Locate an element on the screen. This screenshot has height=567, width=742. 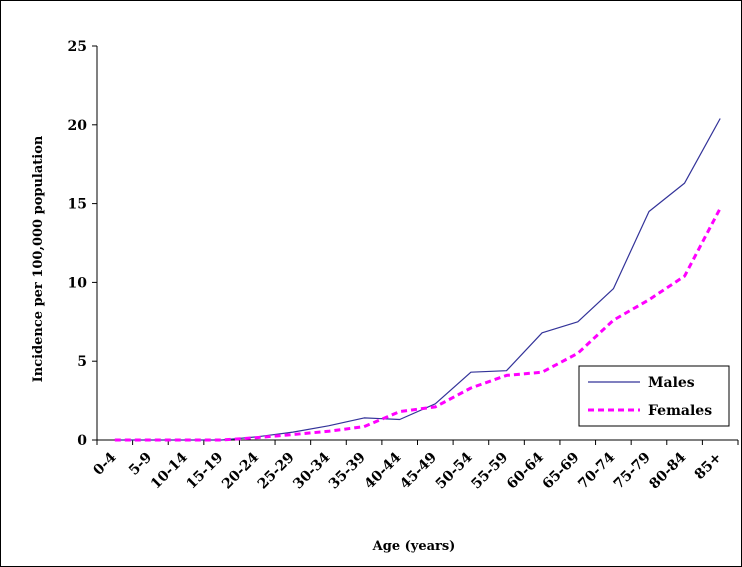
x-tick-label: 45-49 is located at coordinates (418, 471).